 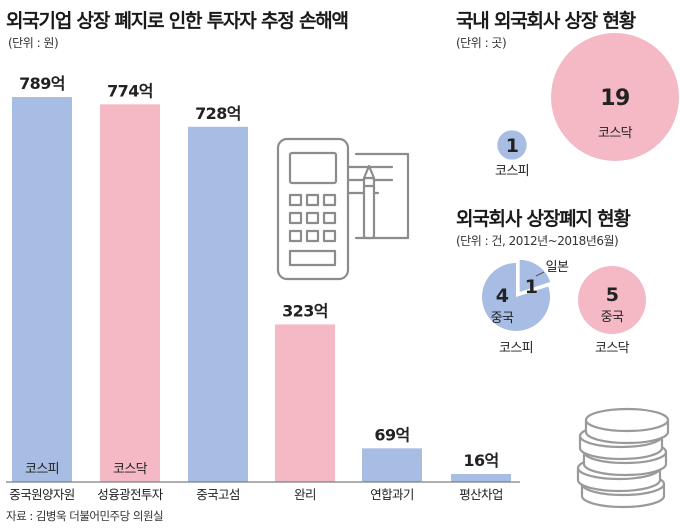 What do you see at coordinates (130, 494) in the screenshot?
I see `bar-category-label: 성융광전투자` at bounding box center [130, 494].